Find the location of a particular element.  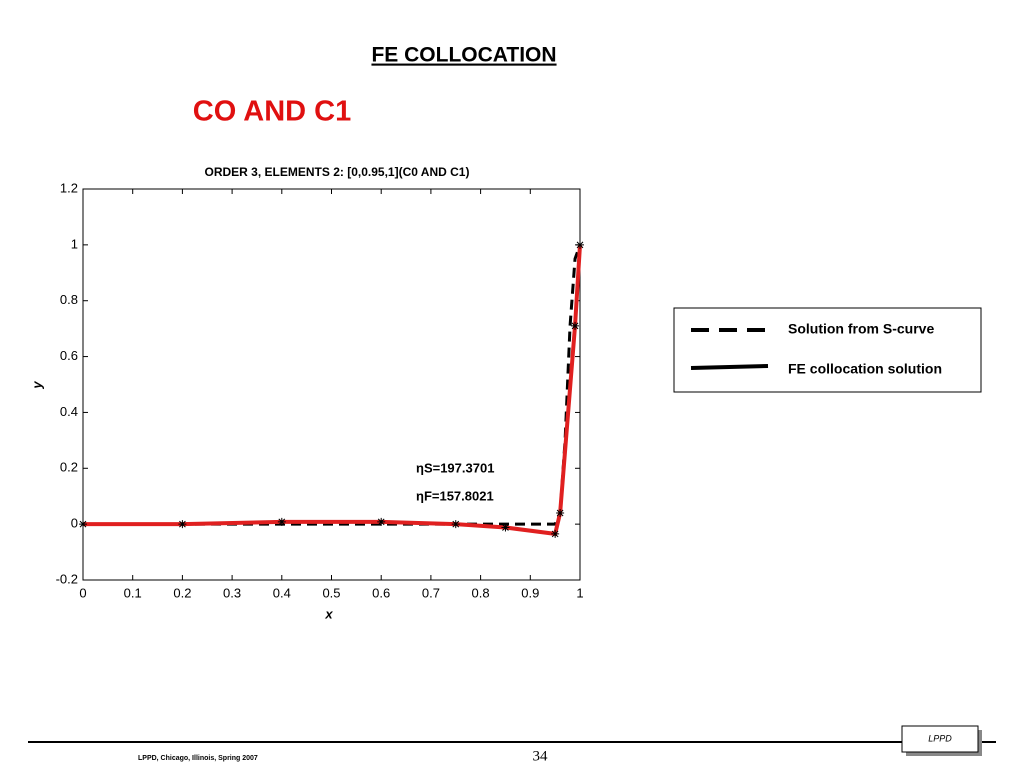

x-tick-label: 0.8 is located at coordinates (481, 592).